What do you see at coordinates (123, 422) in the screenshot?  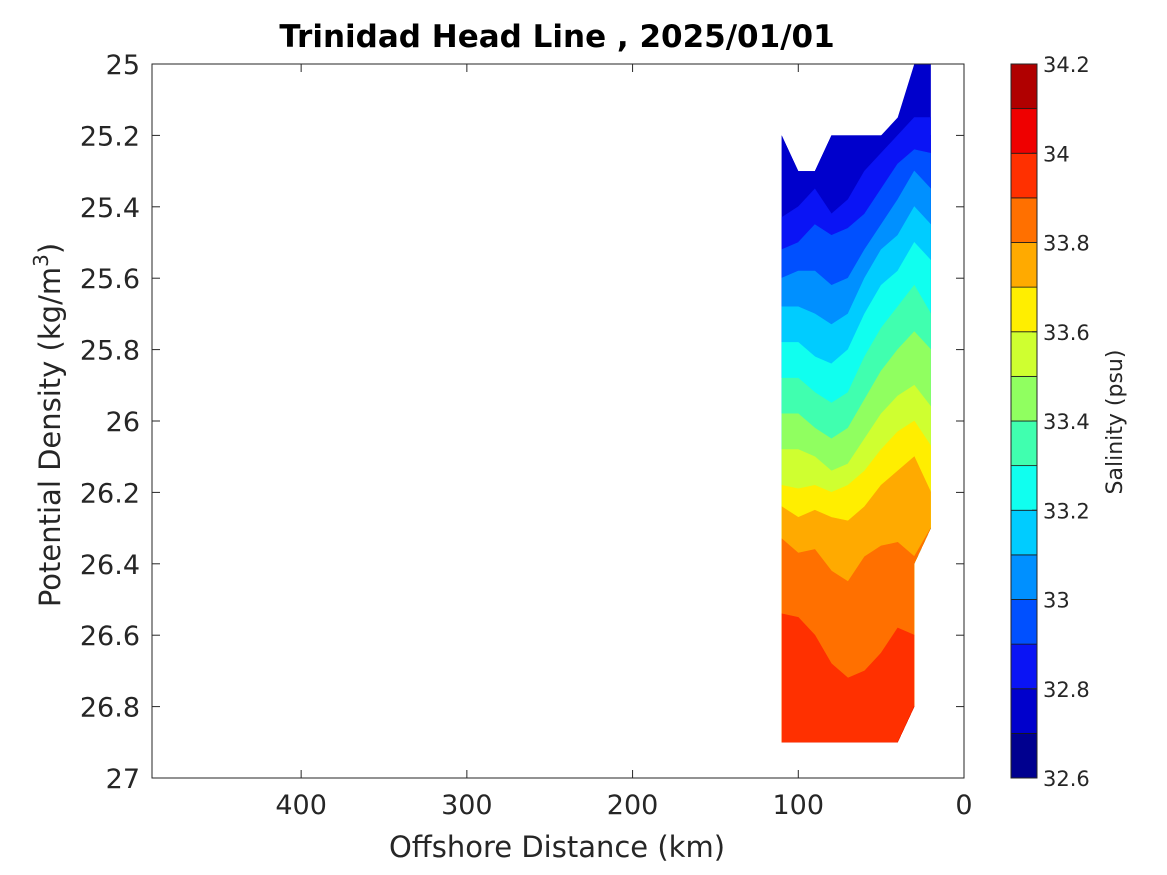 I see `y-tick-label: 26` at bounding box center [123, 422].